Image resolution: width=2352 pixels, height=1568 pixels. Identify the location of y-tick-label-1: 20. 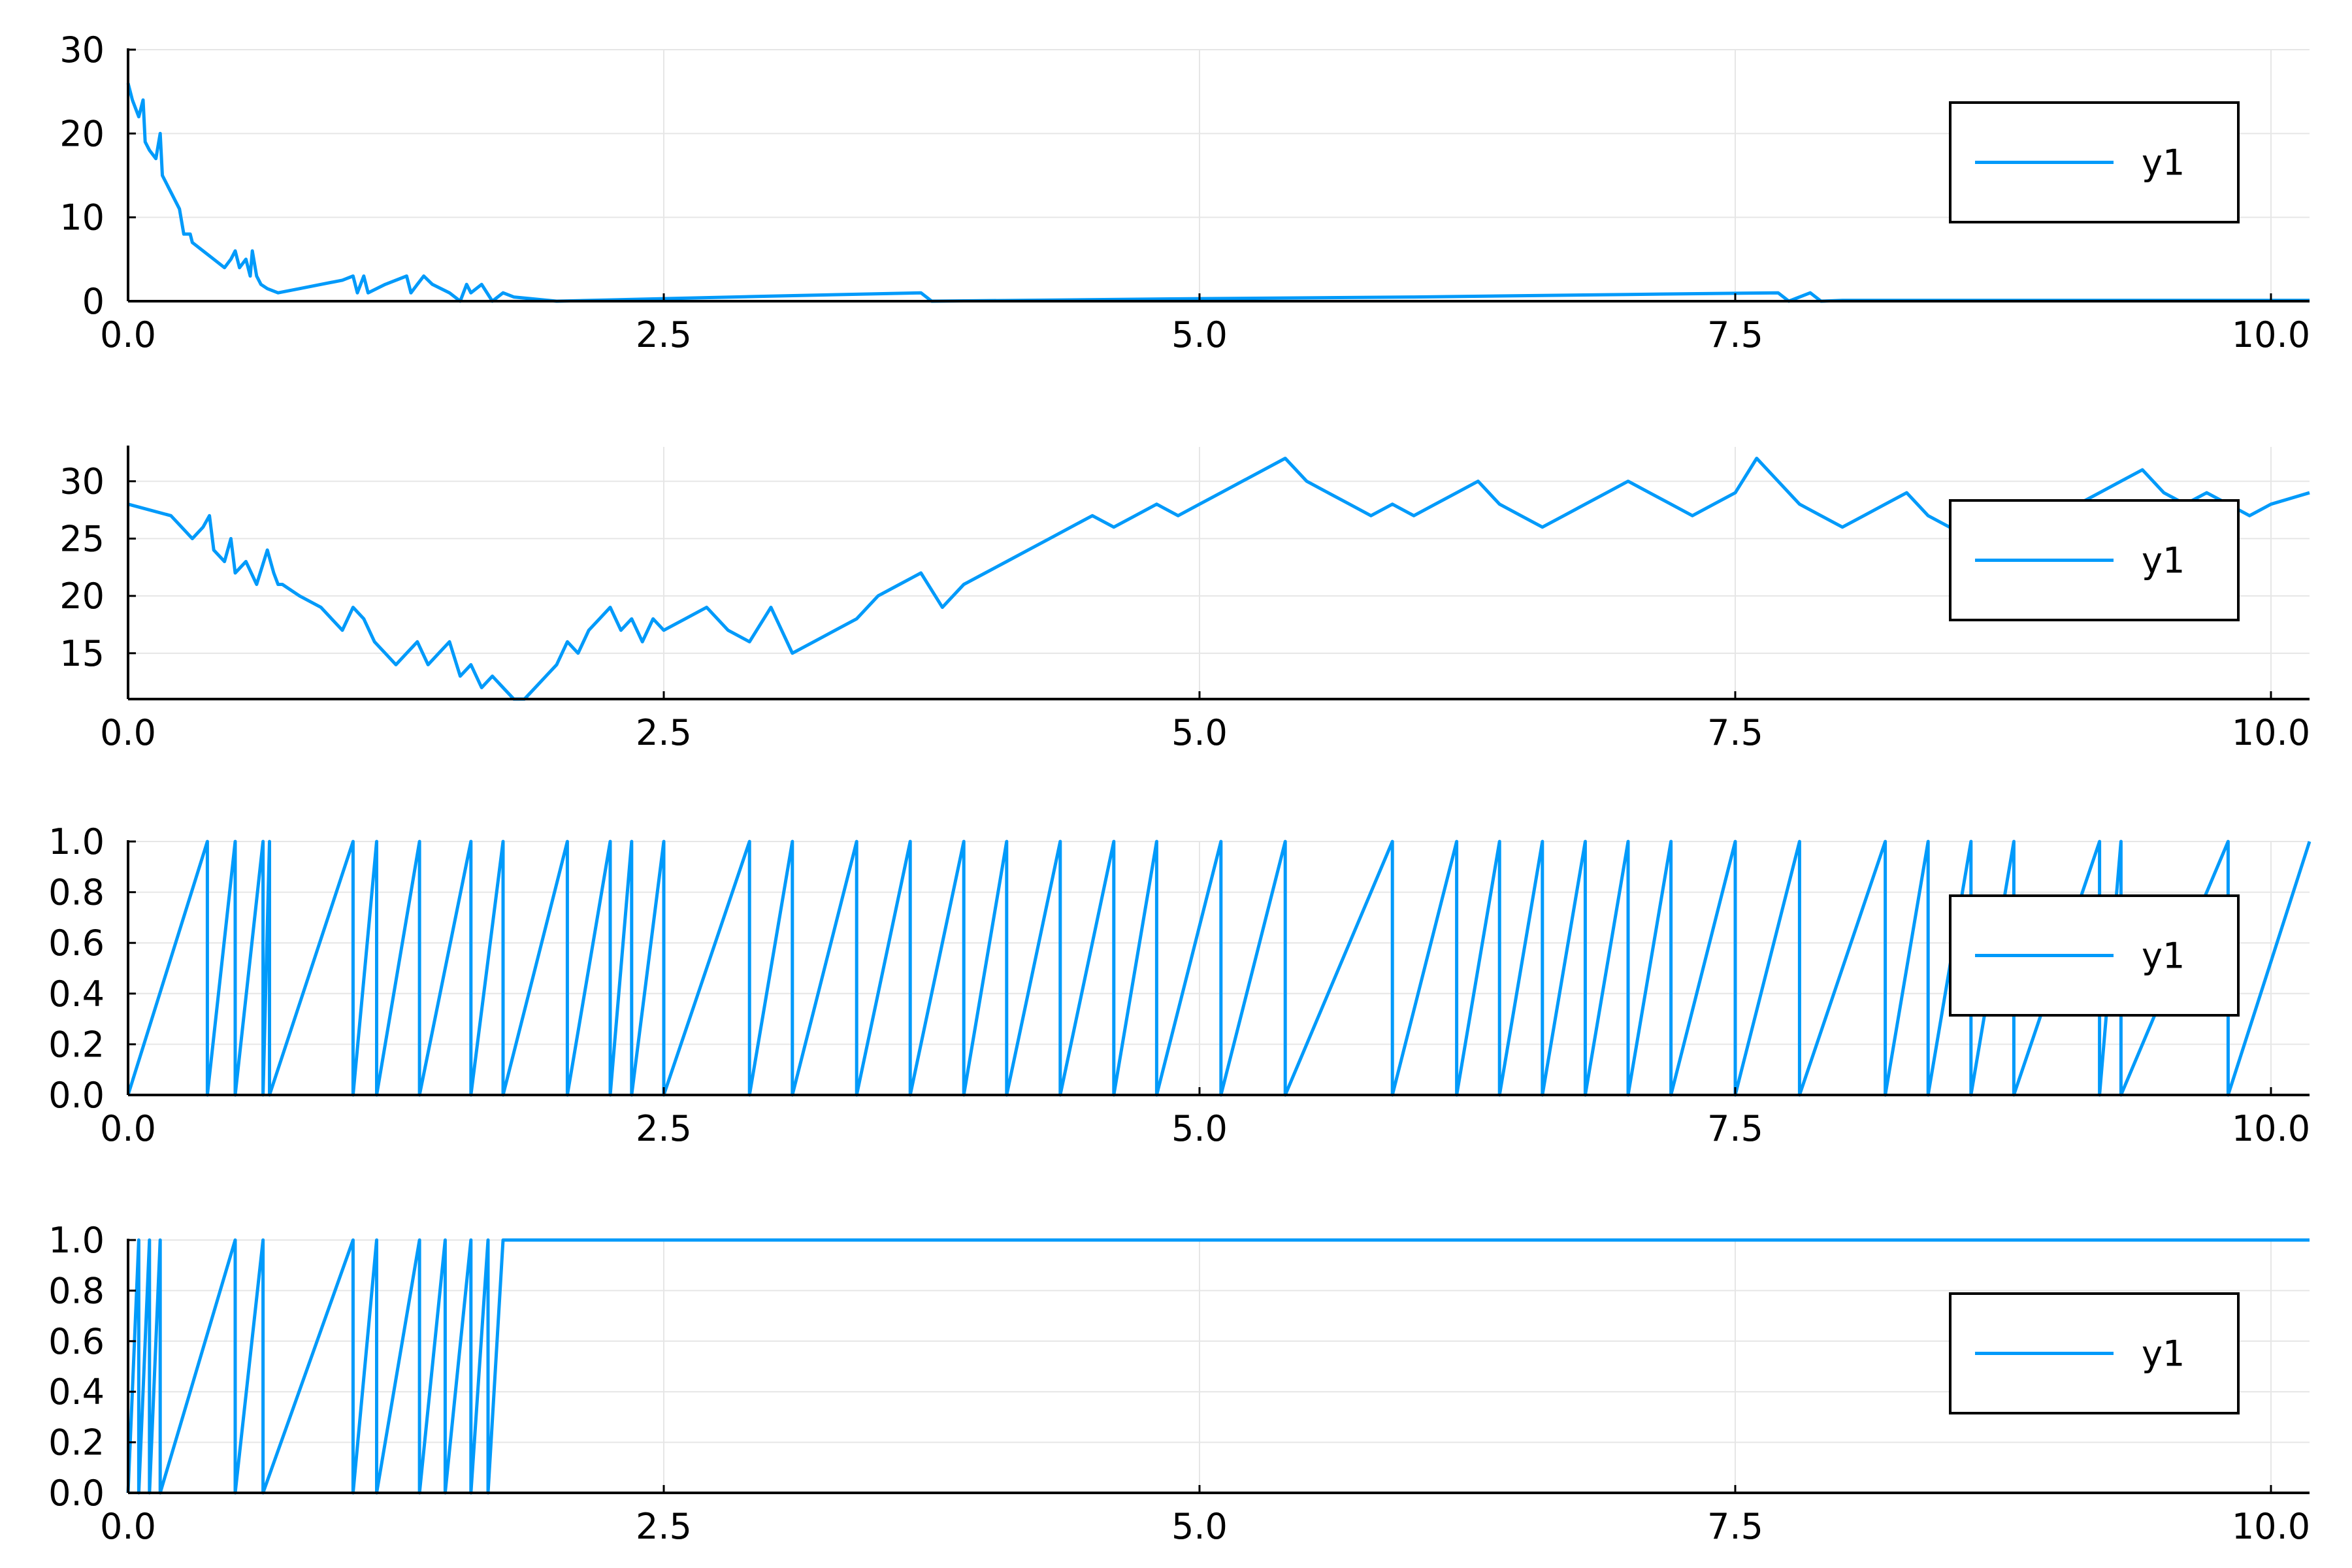
(82, 596).